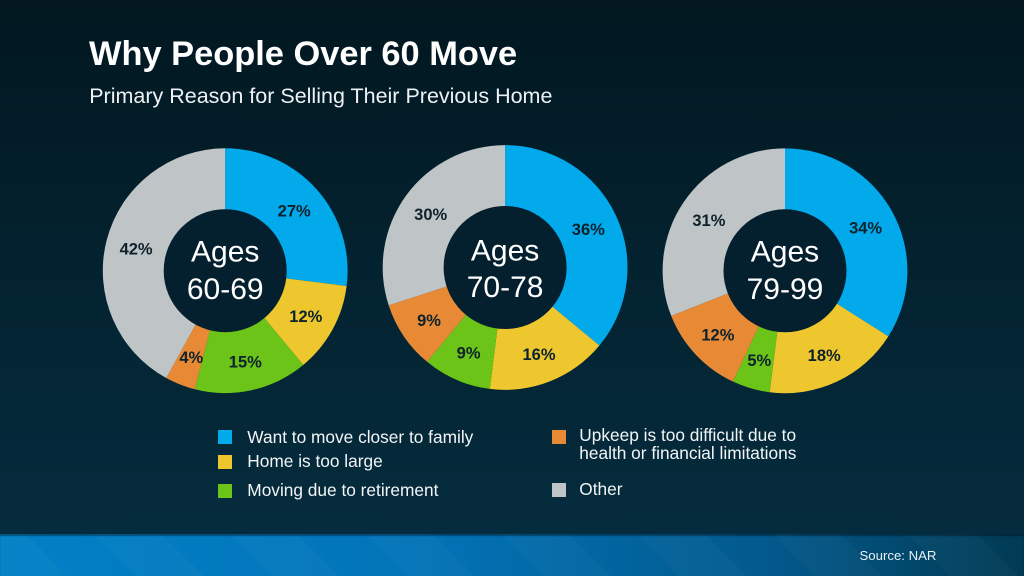  What do you see at coordinates (245, 362) in the screenshot?
I see `svg-text: 15%` at bounding box center [245, 362].